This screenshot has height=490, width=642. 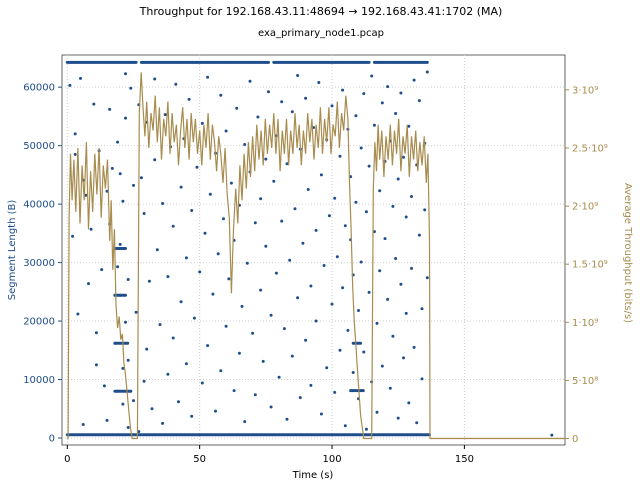 What do you see at coordinates (464, 459) in the screenshot?
I see `x-tick-label-3: 150` at bounding box center [464, 459].